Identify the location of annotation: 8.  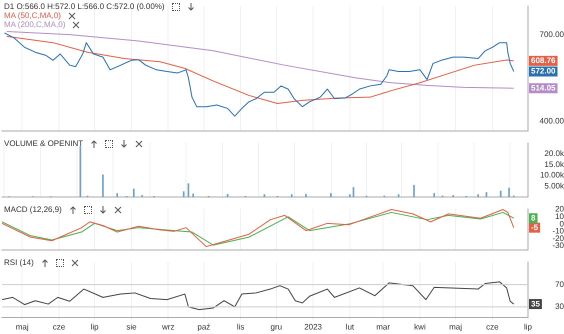
(533, 217).